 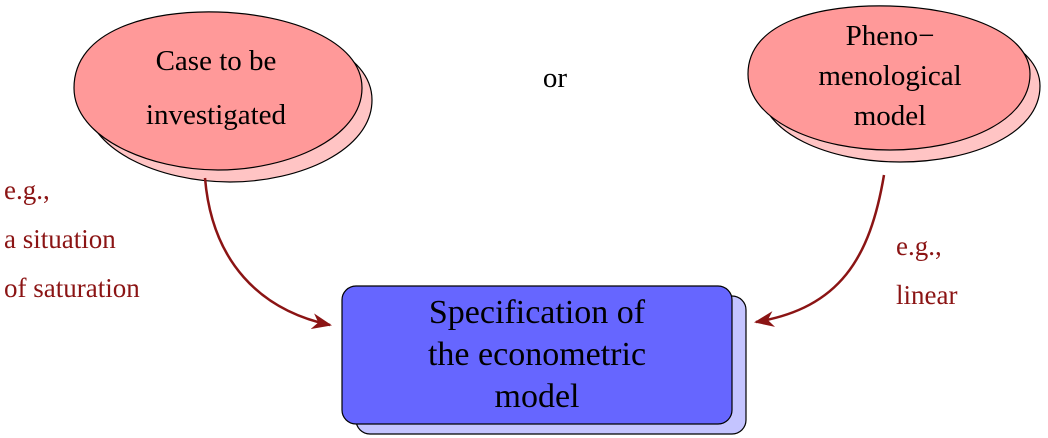 I want to click on target-node-line: model, so click(x=537, y=396).